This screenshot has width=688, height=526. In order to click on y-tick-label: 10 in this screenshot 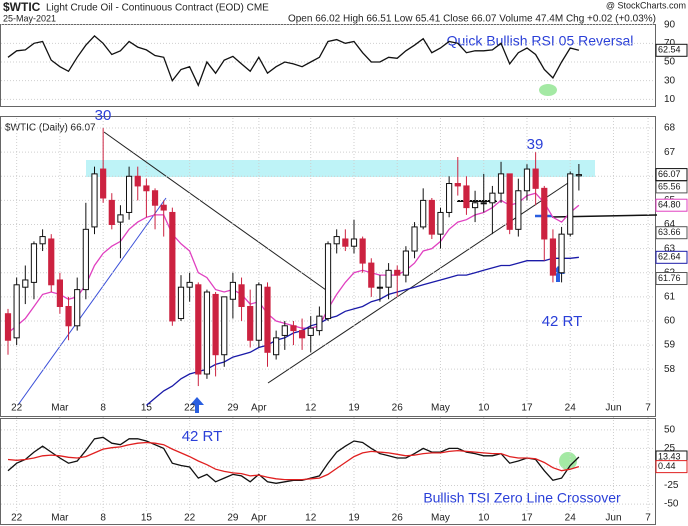, I will do `click(670, 99)`.